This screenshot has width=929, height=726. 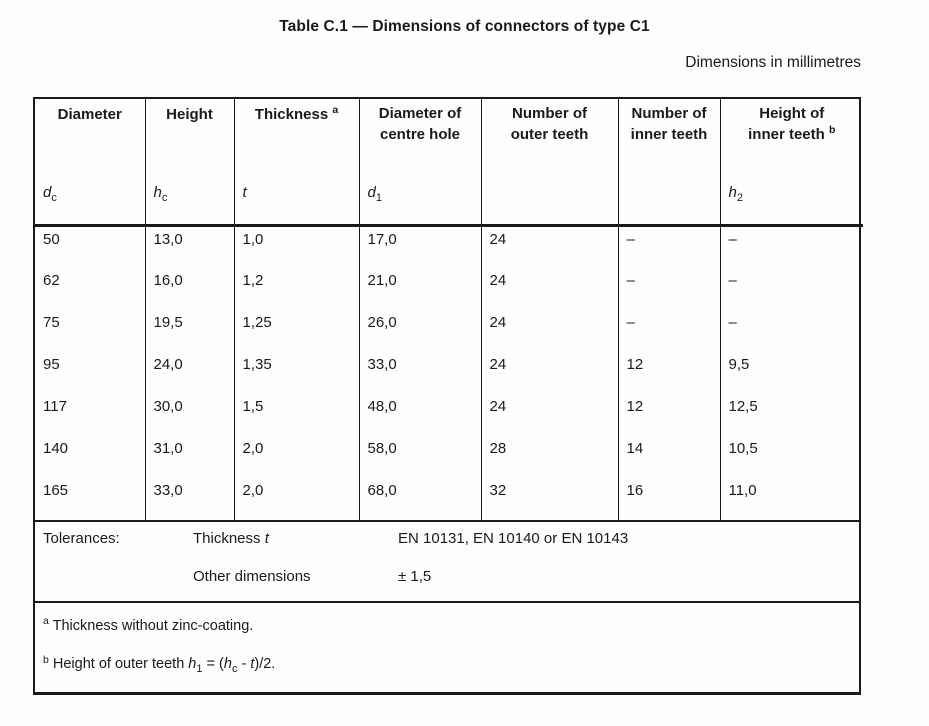 I want to click on table-cell: 26,0, so click(x=420, y=330).